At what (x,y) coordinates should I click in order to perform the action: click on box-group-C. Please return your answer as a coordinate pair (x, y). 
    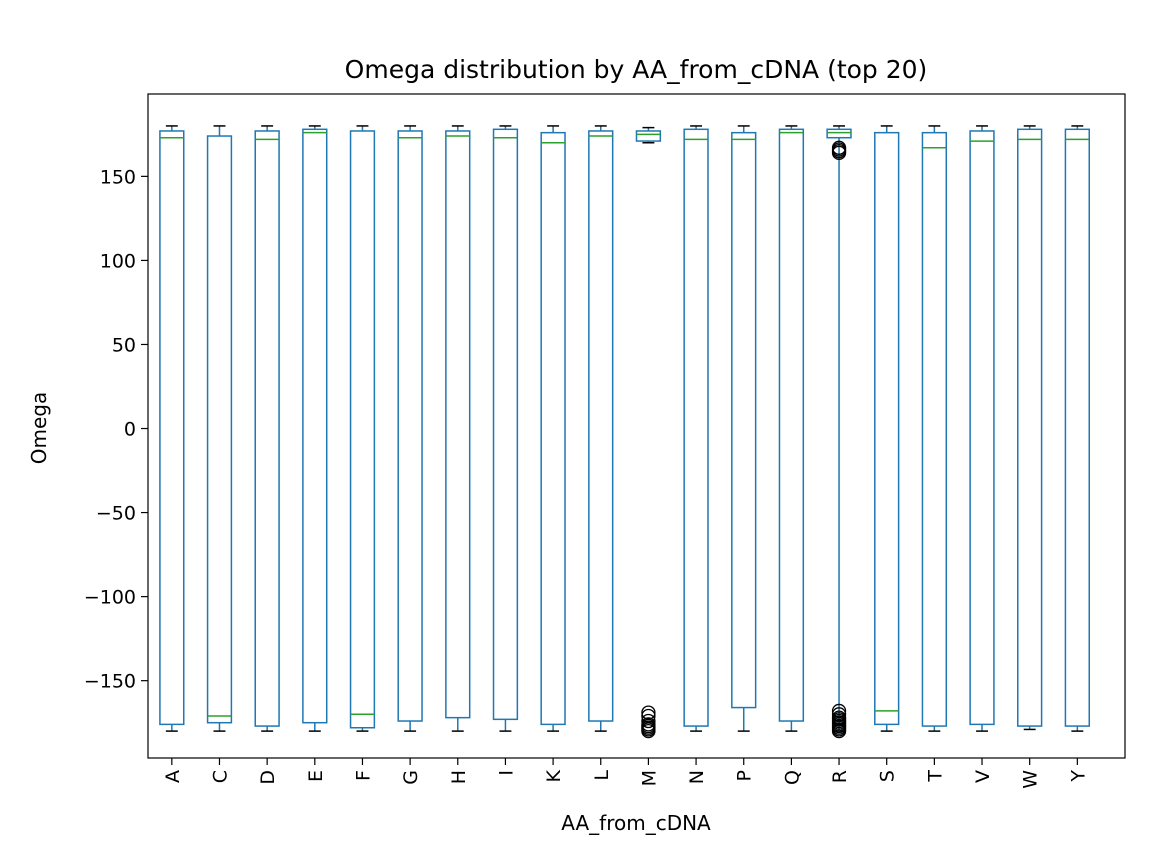
    Looking at the image, I should click on (219, 428).